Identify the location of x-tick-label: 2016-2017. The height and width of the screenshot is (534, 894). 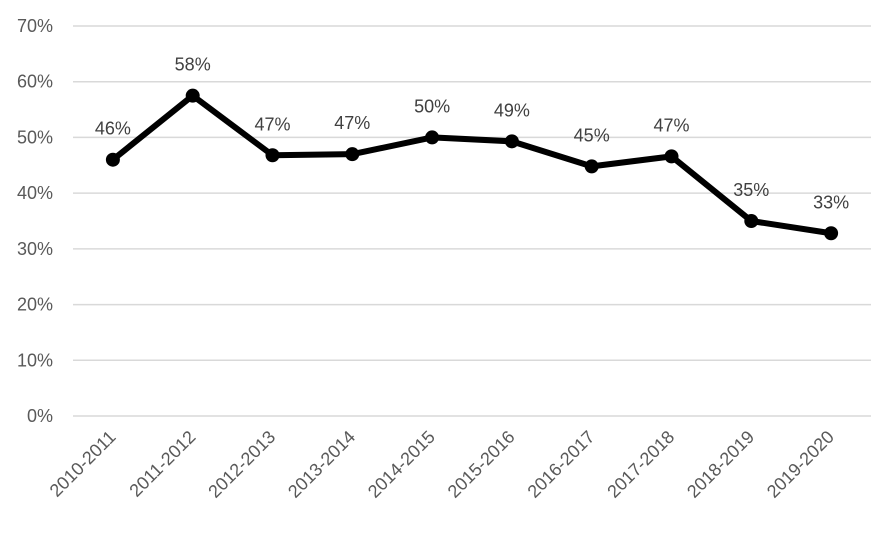
(561, 464).